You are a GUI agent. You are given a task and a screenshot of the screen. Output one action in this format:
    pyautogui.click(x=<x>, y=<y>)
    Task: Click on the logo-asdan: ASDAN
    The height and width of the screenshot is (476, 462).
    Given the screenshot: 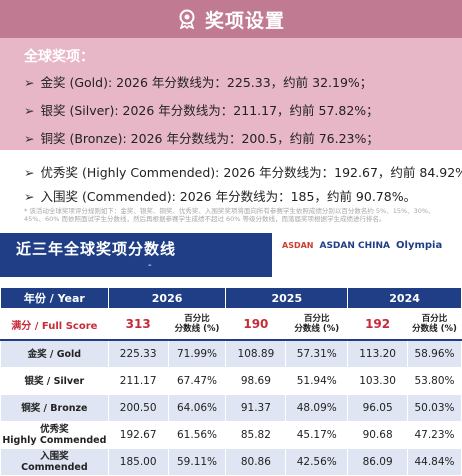 What is the action you would take?
    pyautogui.click(x=298, y=245)
    